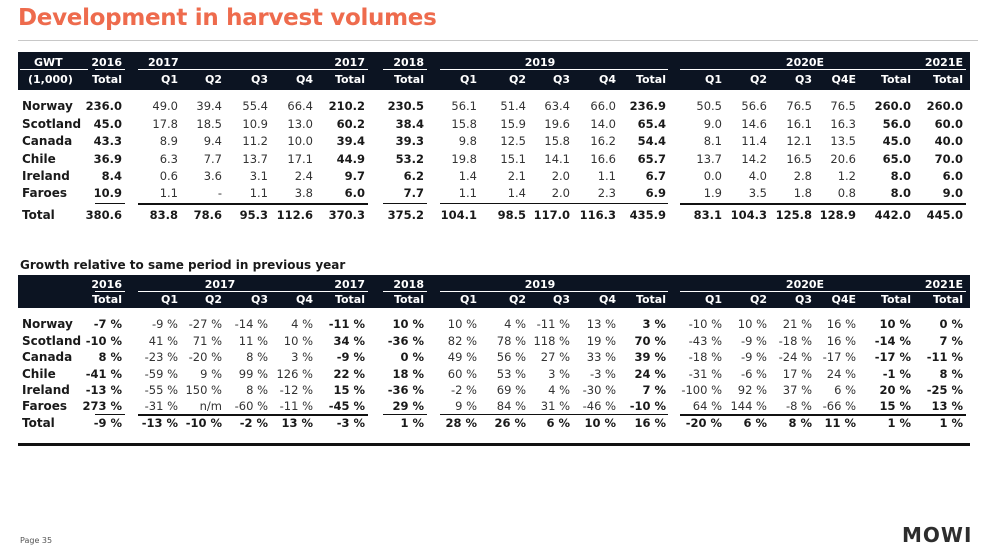  I want to click on table-cell: 10.9, so click(255, 124).